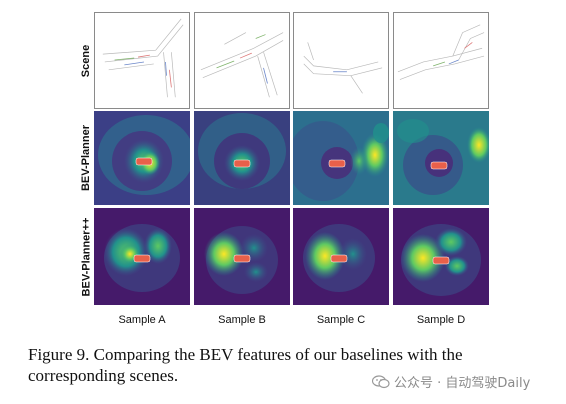  I want to click on sample-label-d: Sample D, so click(441, 320).